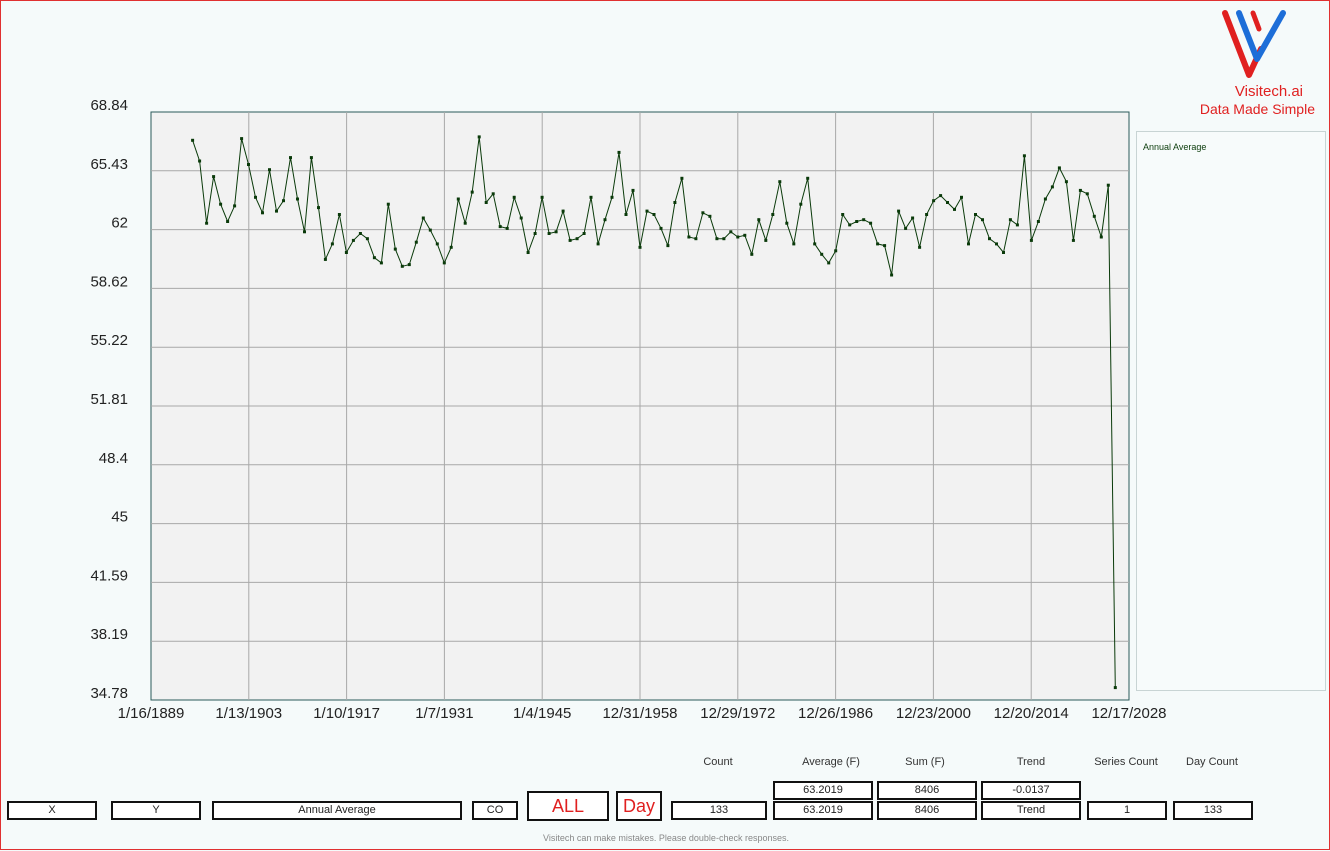 The height and width of the screenshot is (851, 1330). I want to click on y-tick-label: 62, so click(119, 223).